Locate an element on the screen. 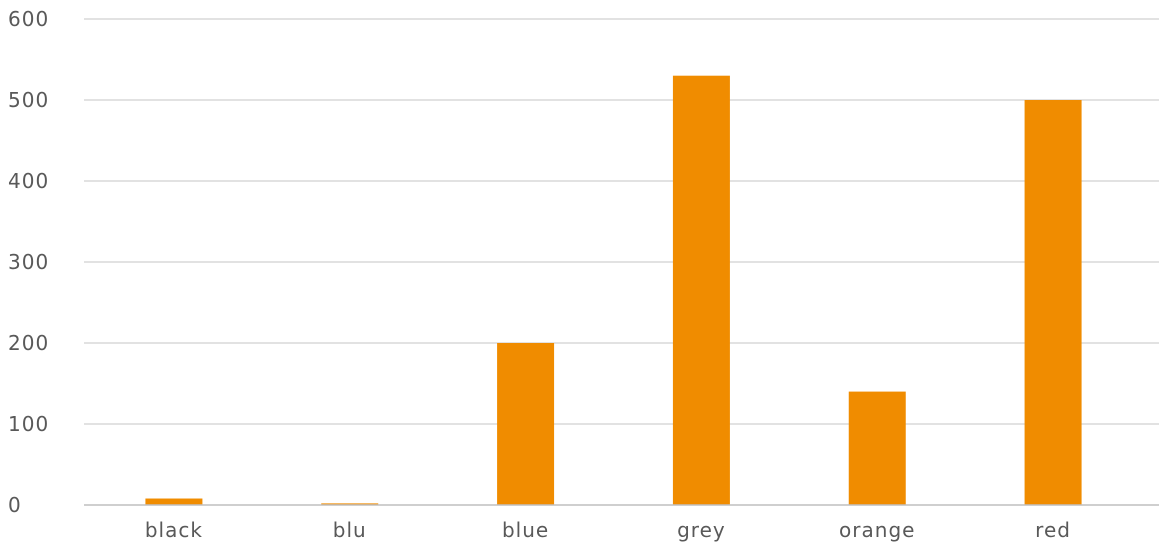  y-tick-label: 0 is located at coordinates (15, 505).